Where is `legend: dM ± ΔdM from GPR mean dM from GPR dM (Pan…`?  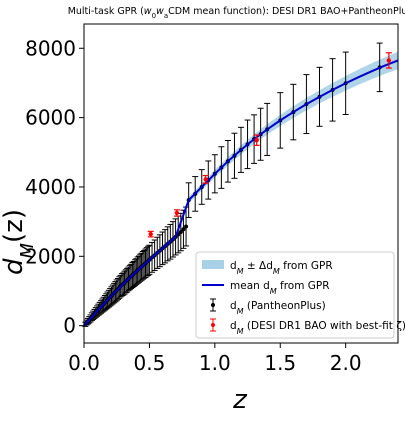
legend: dM ± ΔdM from GPR mean dM from GPR dM (Pan… is located at coordinates (300, 295).